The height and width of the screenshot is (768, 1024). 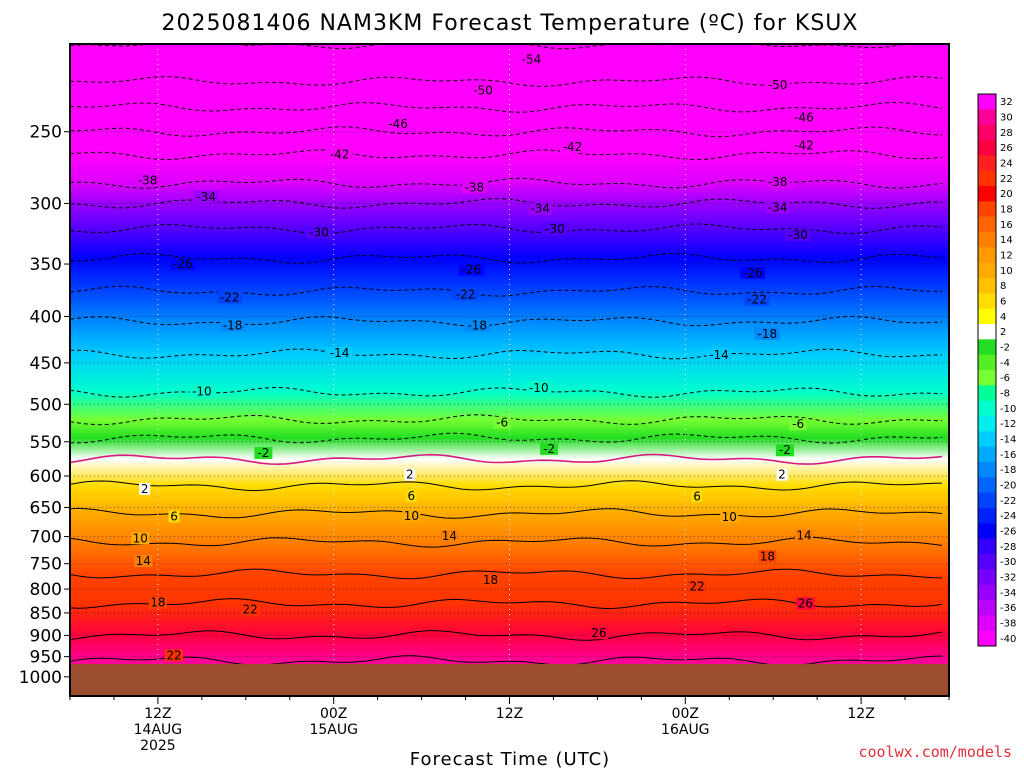 I want to click on colorbar-label: -32, so click(x=1008, y=578).